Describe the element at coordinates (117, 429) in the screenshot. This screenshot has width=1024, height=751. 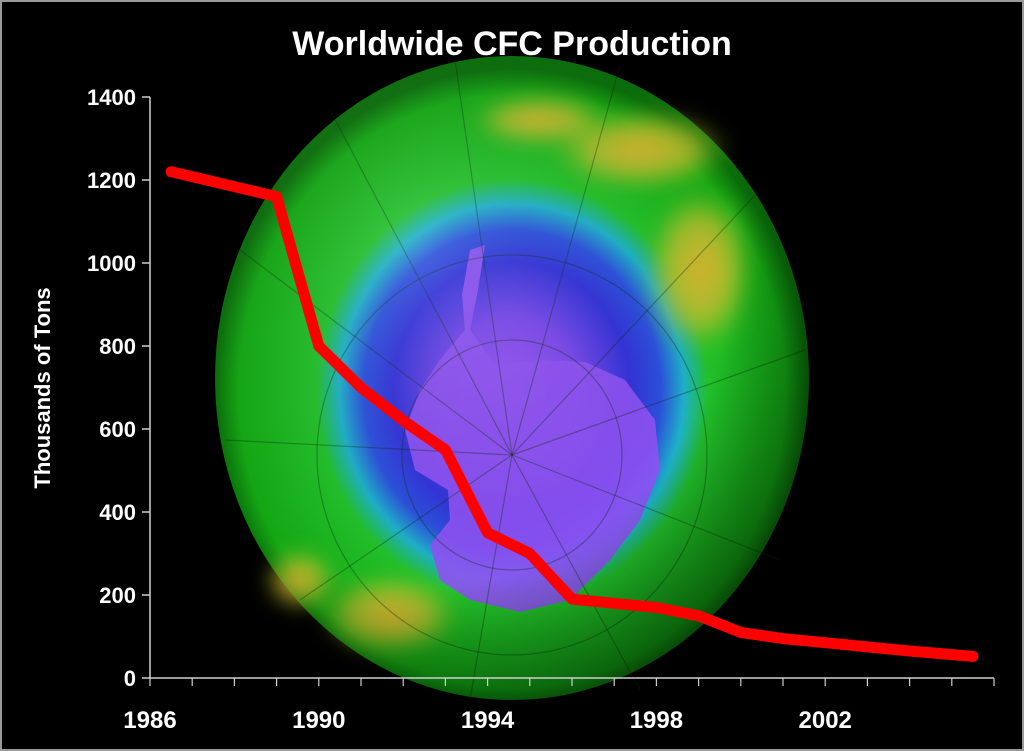
I see `y-tick-label: 600` at that location.